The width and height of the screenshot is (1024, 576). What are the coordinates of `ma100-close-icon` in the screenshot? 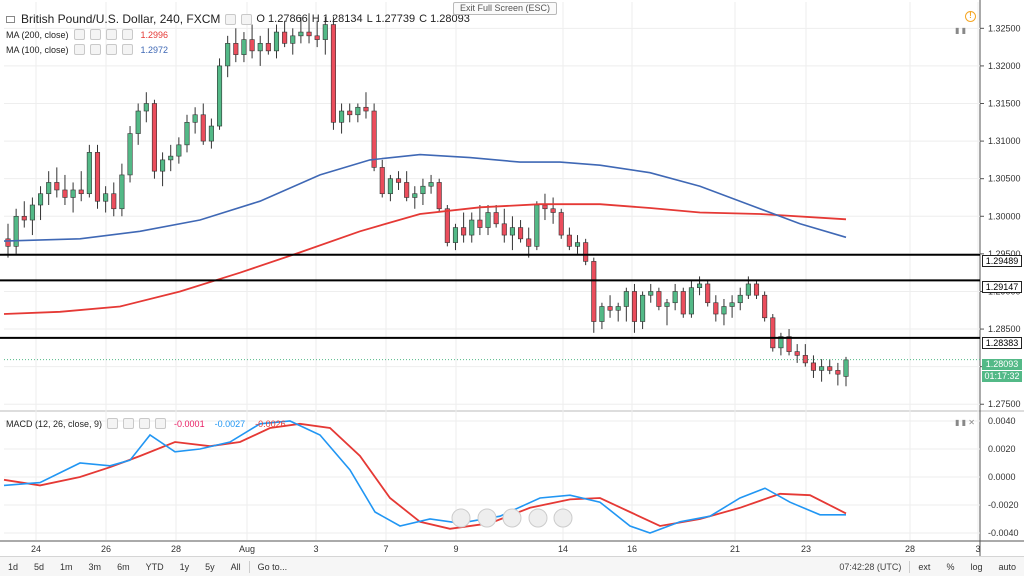 It's located at (111, 49).